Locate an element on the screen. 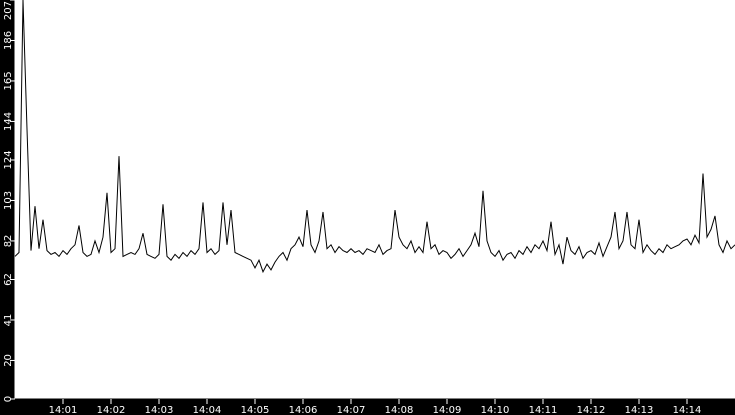 The width and height of the screenshot is (735, 415). y-tick-label: 82 is located at coordinates (8, 241).